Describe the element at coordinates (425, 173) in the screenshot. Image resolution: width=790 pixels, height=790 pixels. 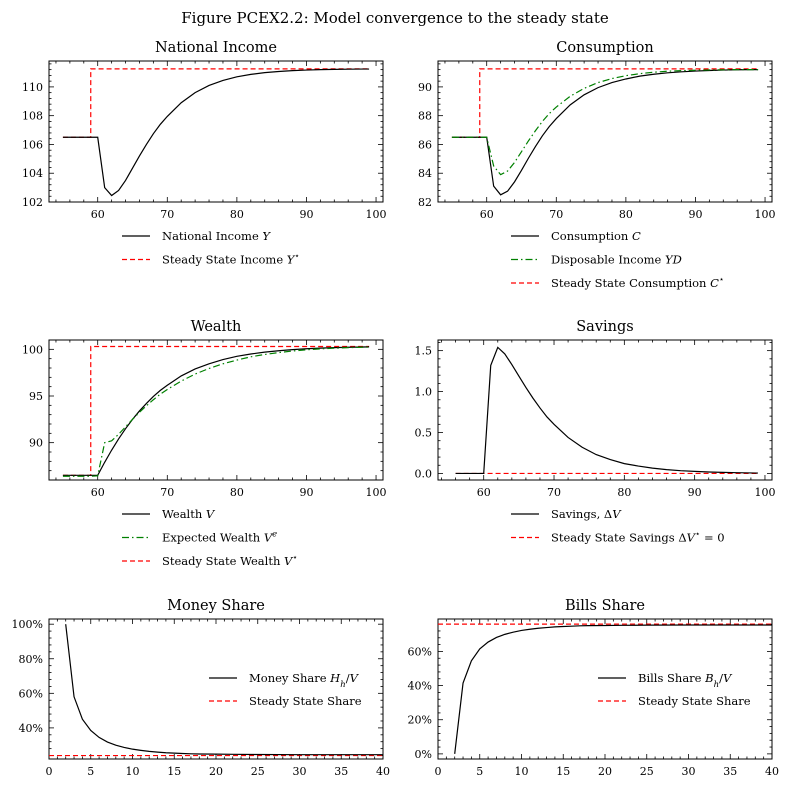
I see `y-tick-label: 84` at that location.